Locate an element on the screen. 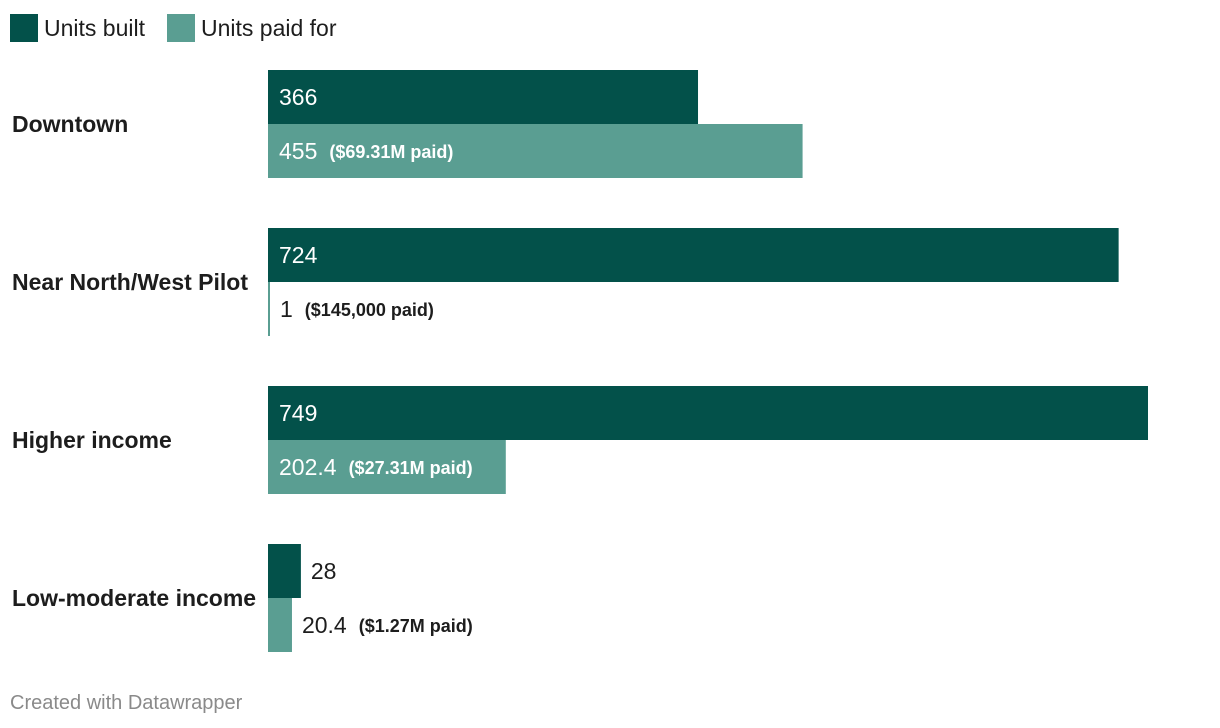 The height and width of the screenshot is (728, 1220). legend: Units built Units paid for is located at coordinates (184, 28).